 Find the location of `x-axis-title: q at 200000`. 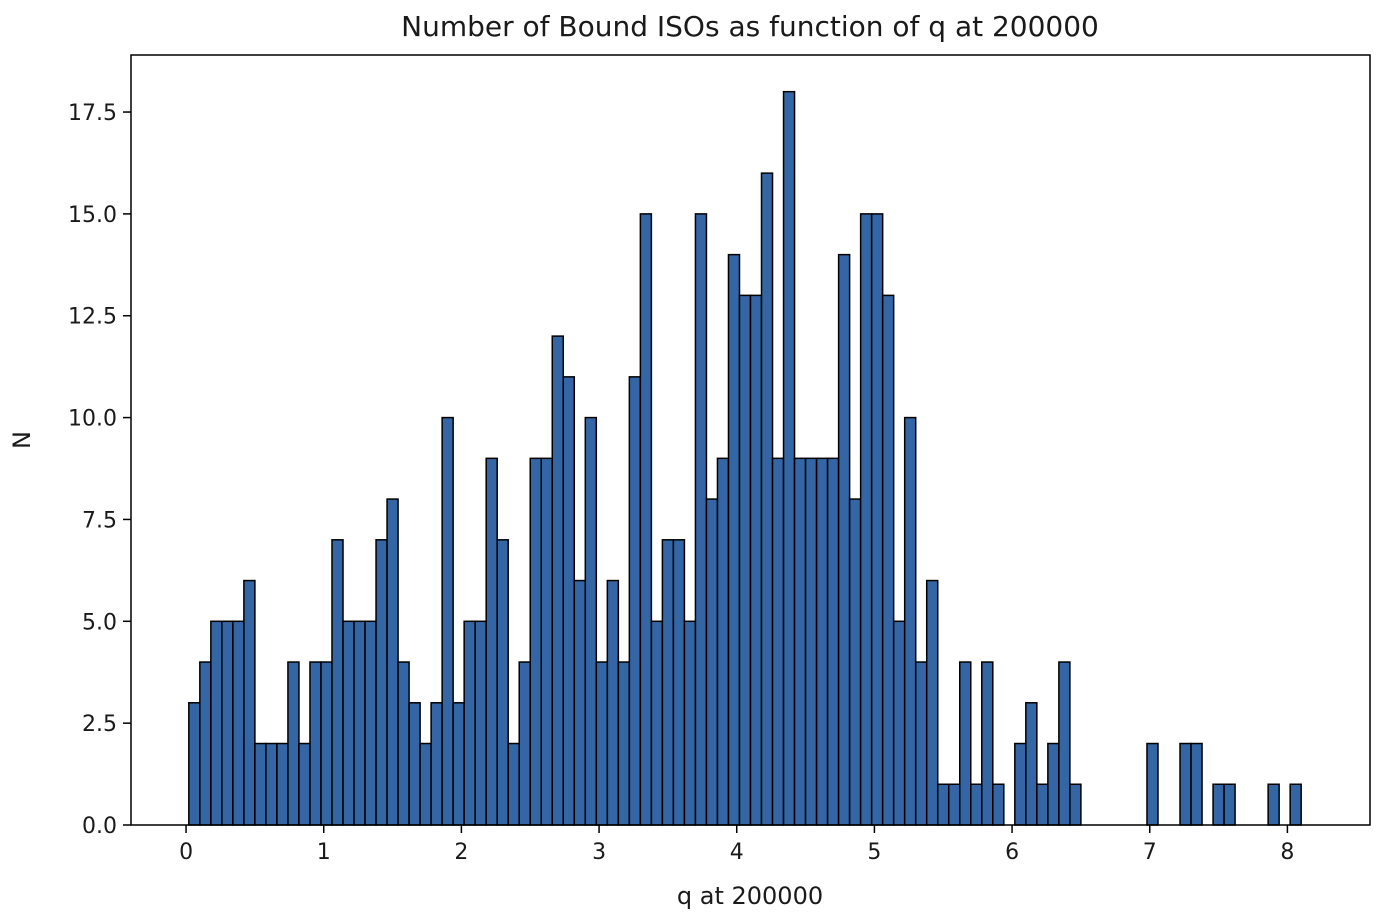

x-axis-title: q at 200000 is located at coordinates (750, 896).